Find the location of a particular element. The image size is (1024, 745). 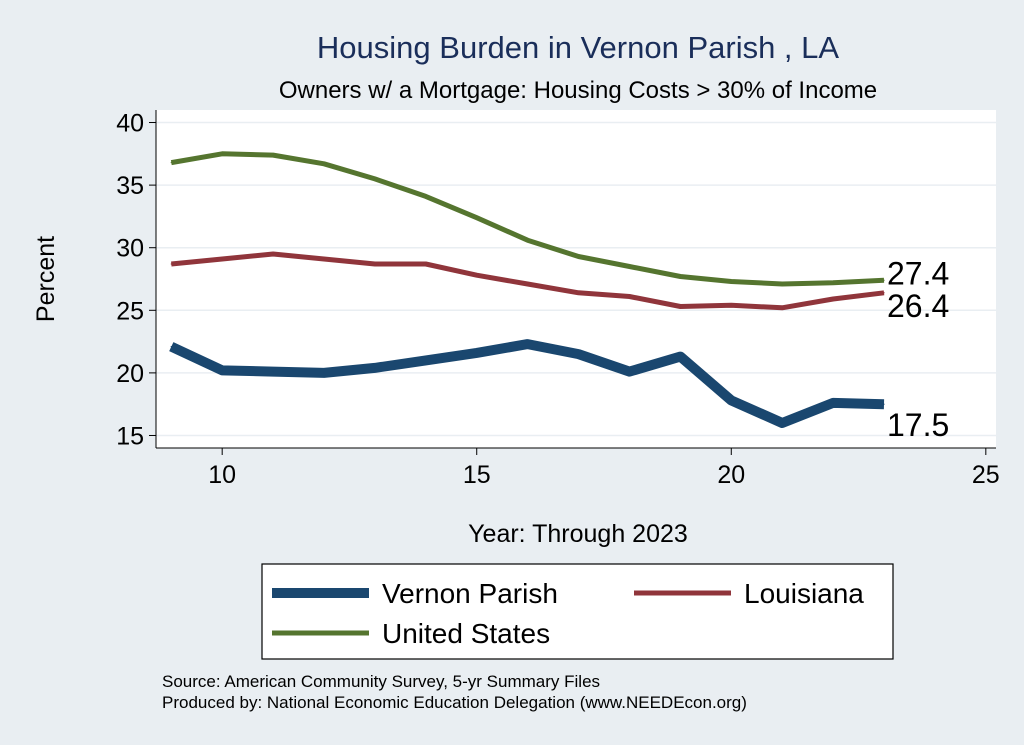

y-axis-label: Percent is located at coordinates (46, 279).